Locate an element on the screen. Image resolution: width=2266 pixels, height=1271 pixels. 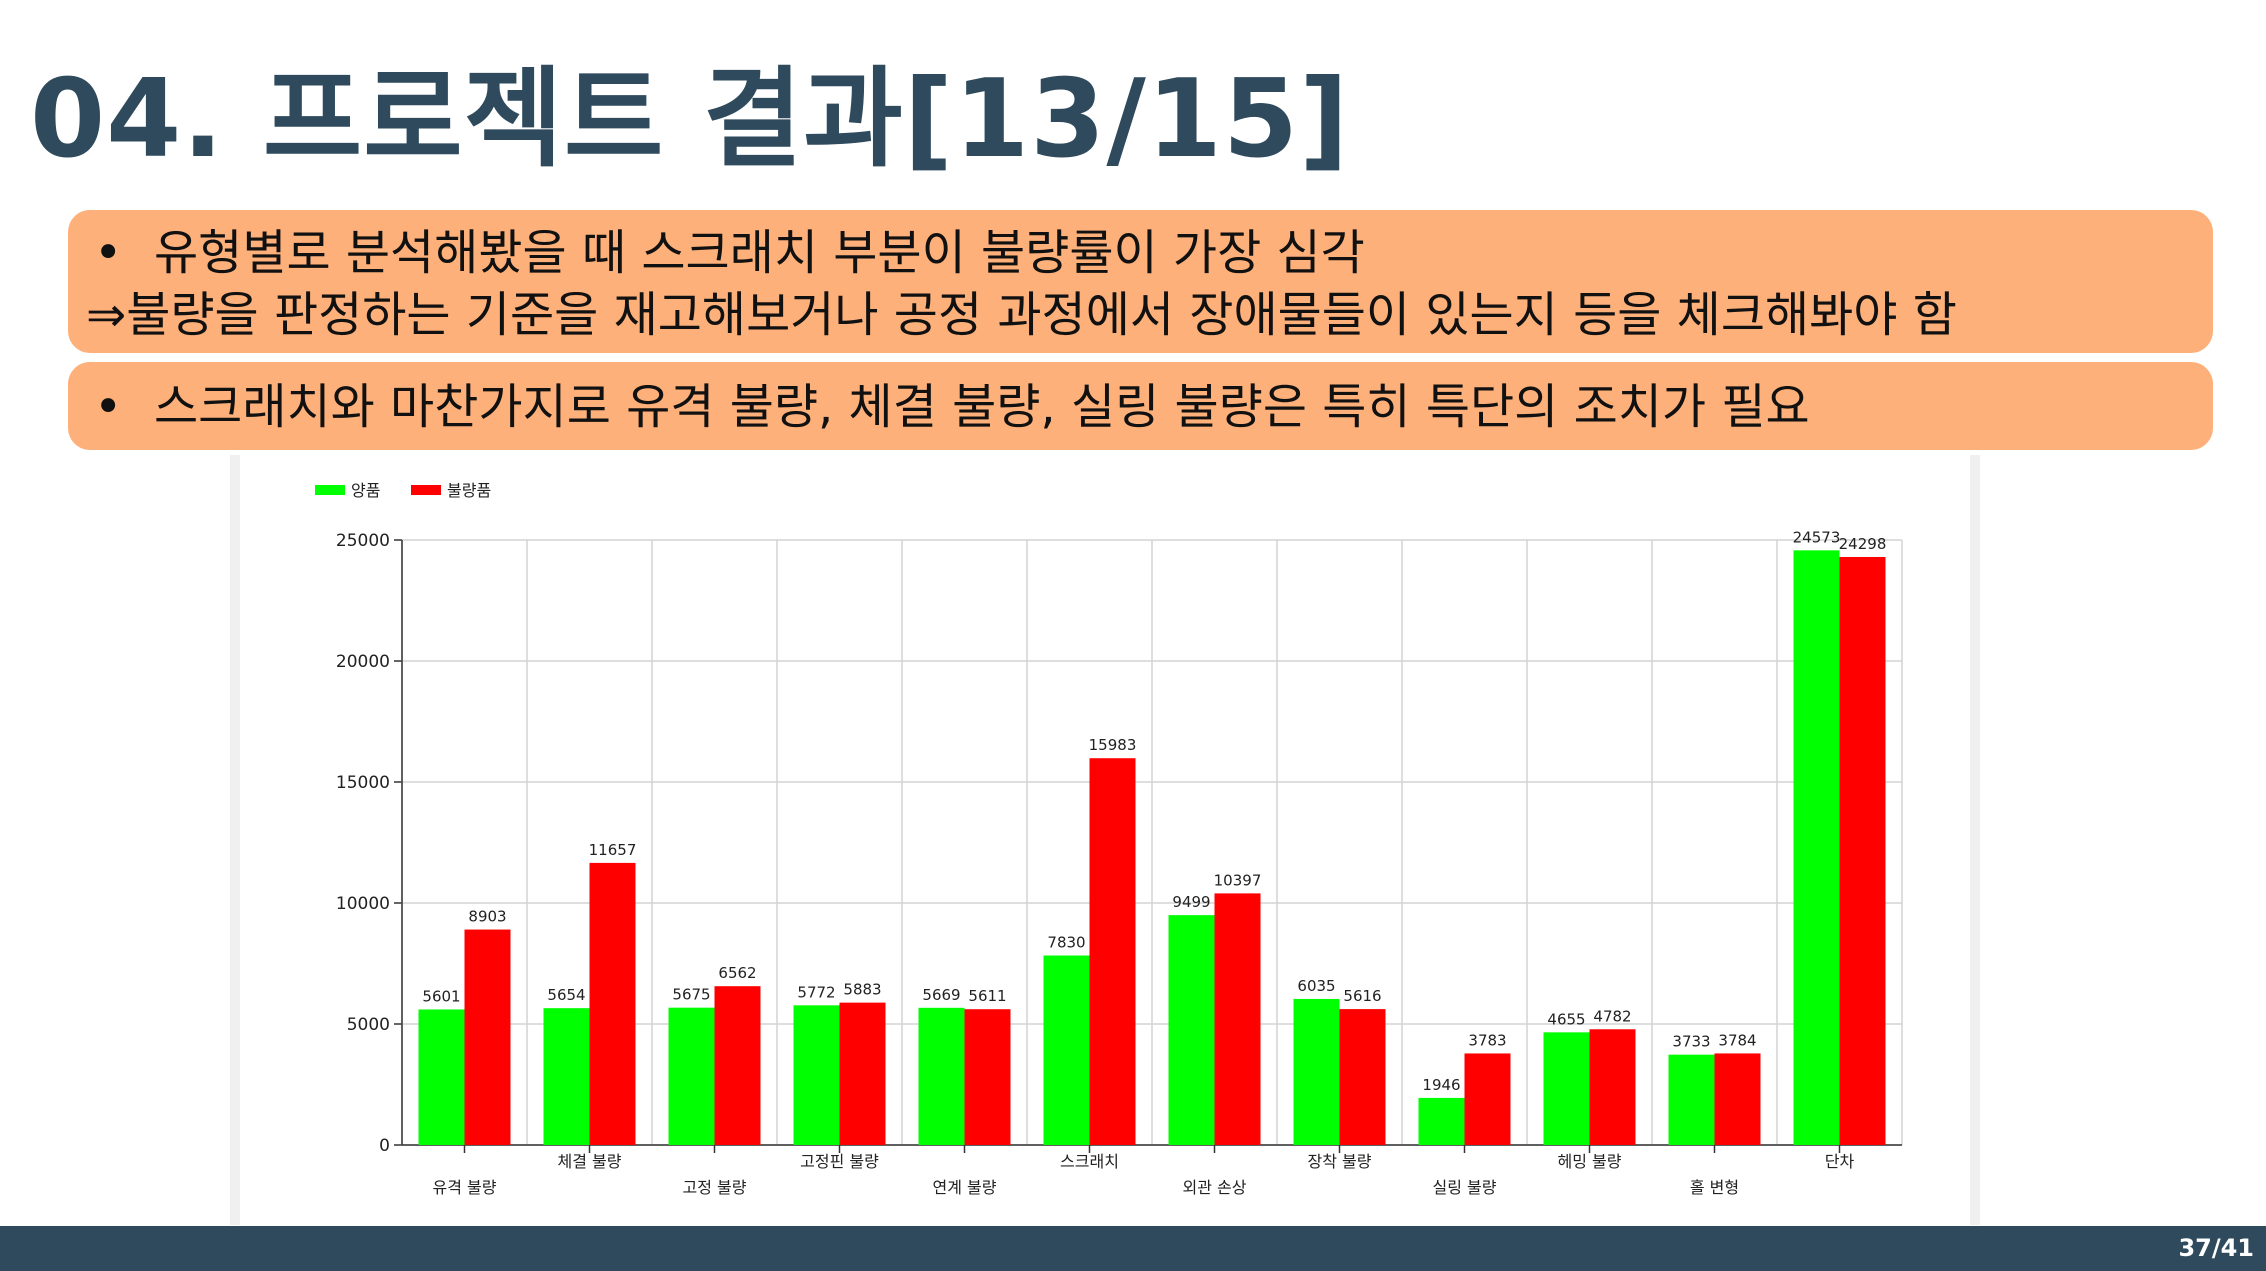
note-line-1: • 유형별로 분석해봤을 때 스크래치 부분이 불량률이 가장 심각 is located at coordinates (1149, 253).